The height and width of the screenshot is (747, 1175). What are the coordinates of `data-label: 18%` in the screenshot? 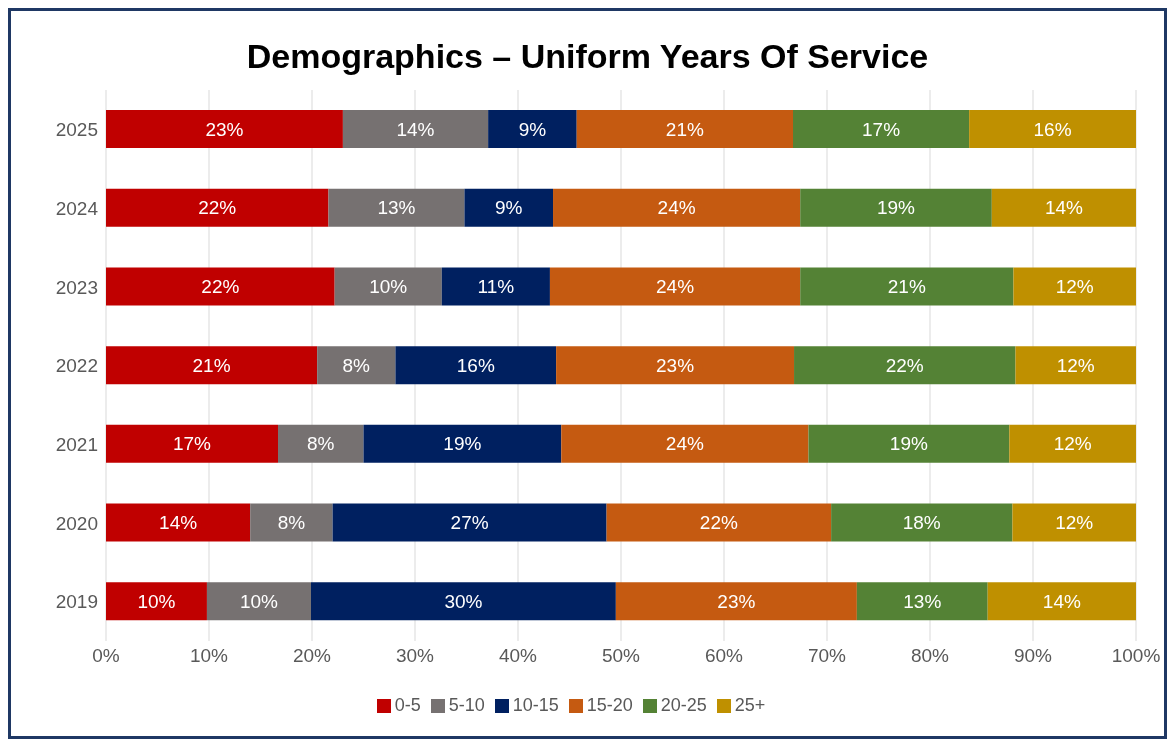 It's located at (921, 523).